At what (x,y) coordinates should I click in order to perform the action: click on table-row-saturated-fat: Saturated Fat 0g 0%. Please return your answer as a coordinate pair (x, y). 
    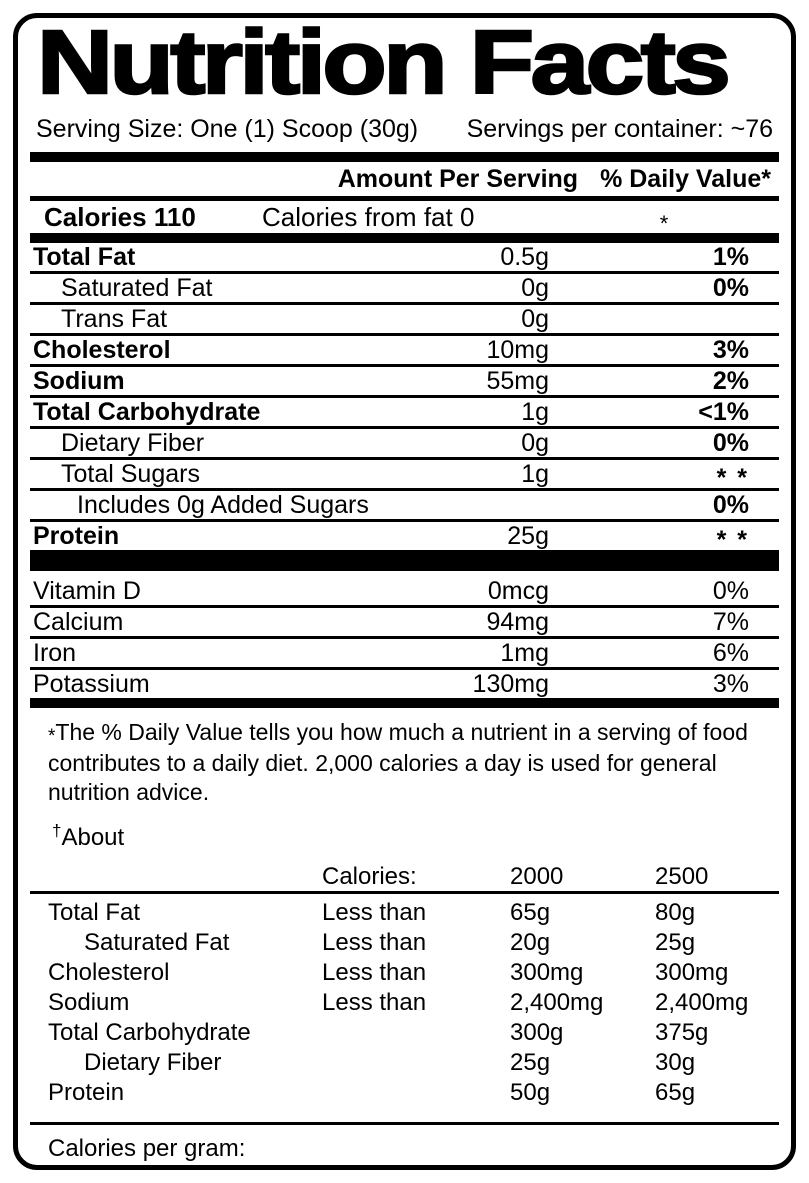
    Looking at the image, I should click on (404, 289).